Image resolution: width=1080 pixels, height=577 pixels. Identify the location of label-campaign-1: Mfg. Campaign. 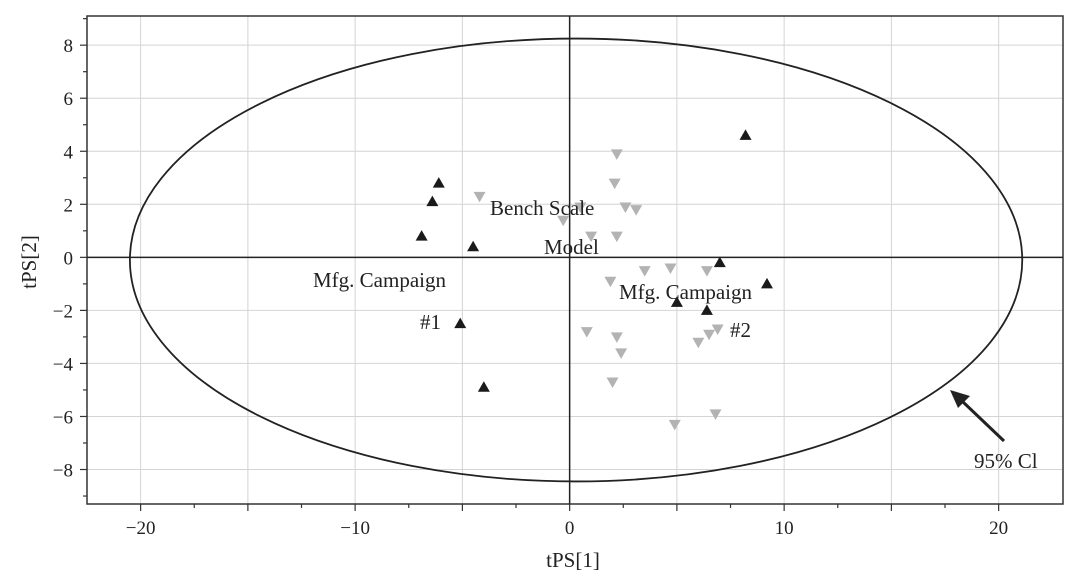
(379, 280).